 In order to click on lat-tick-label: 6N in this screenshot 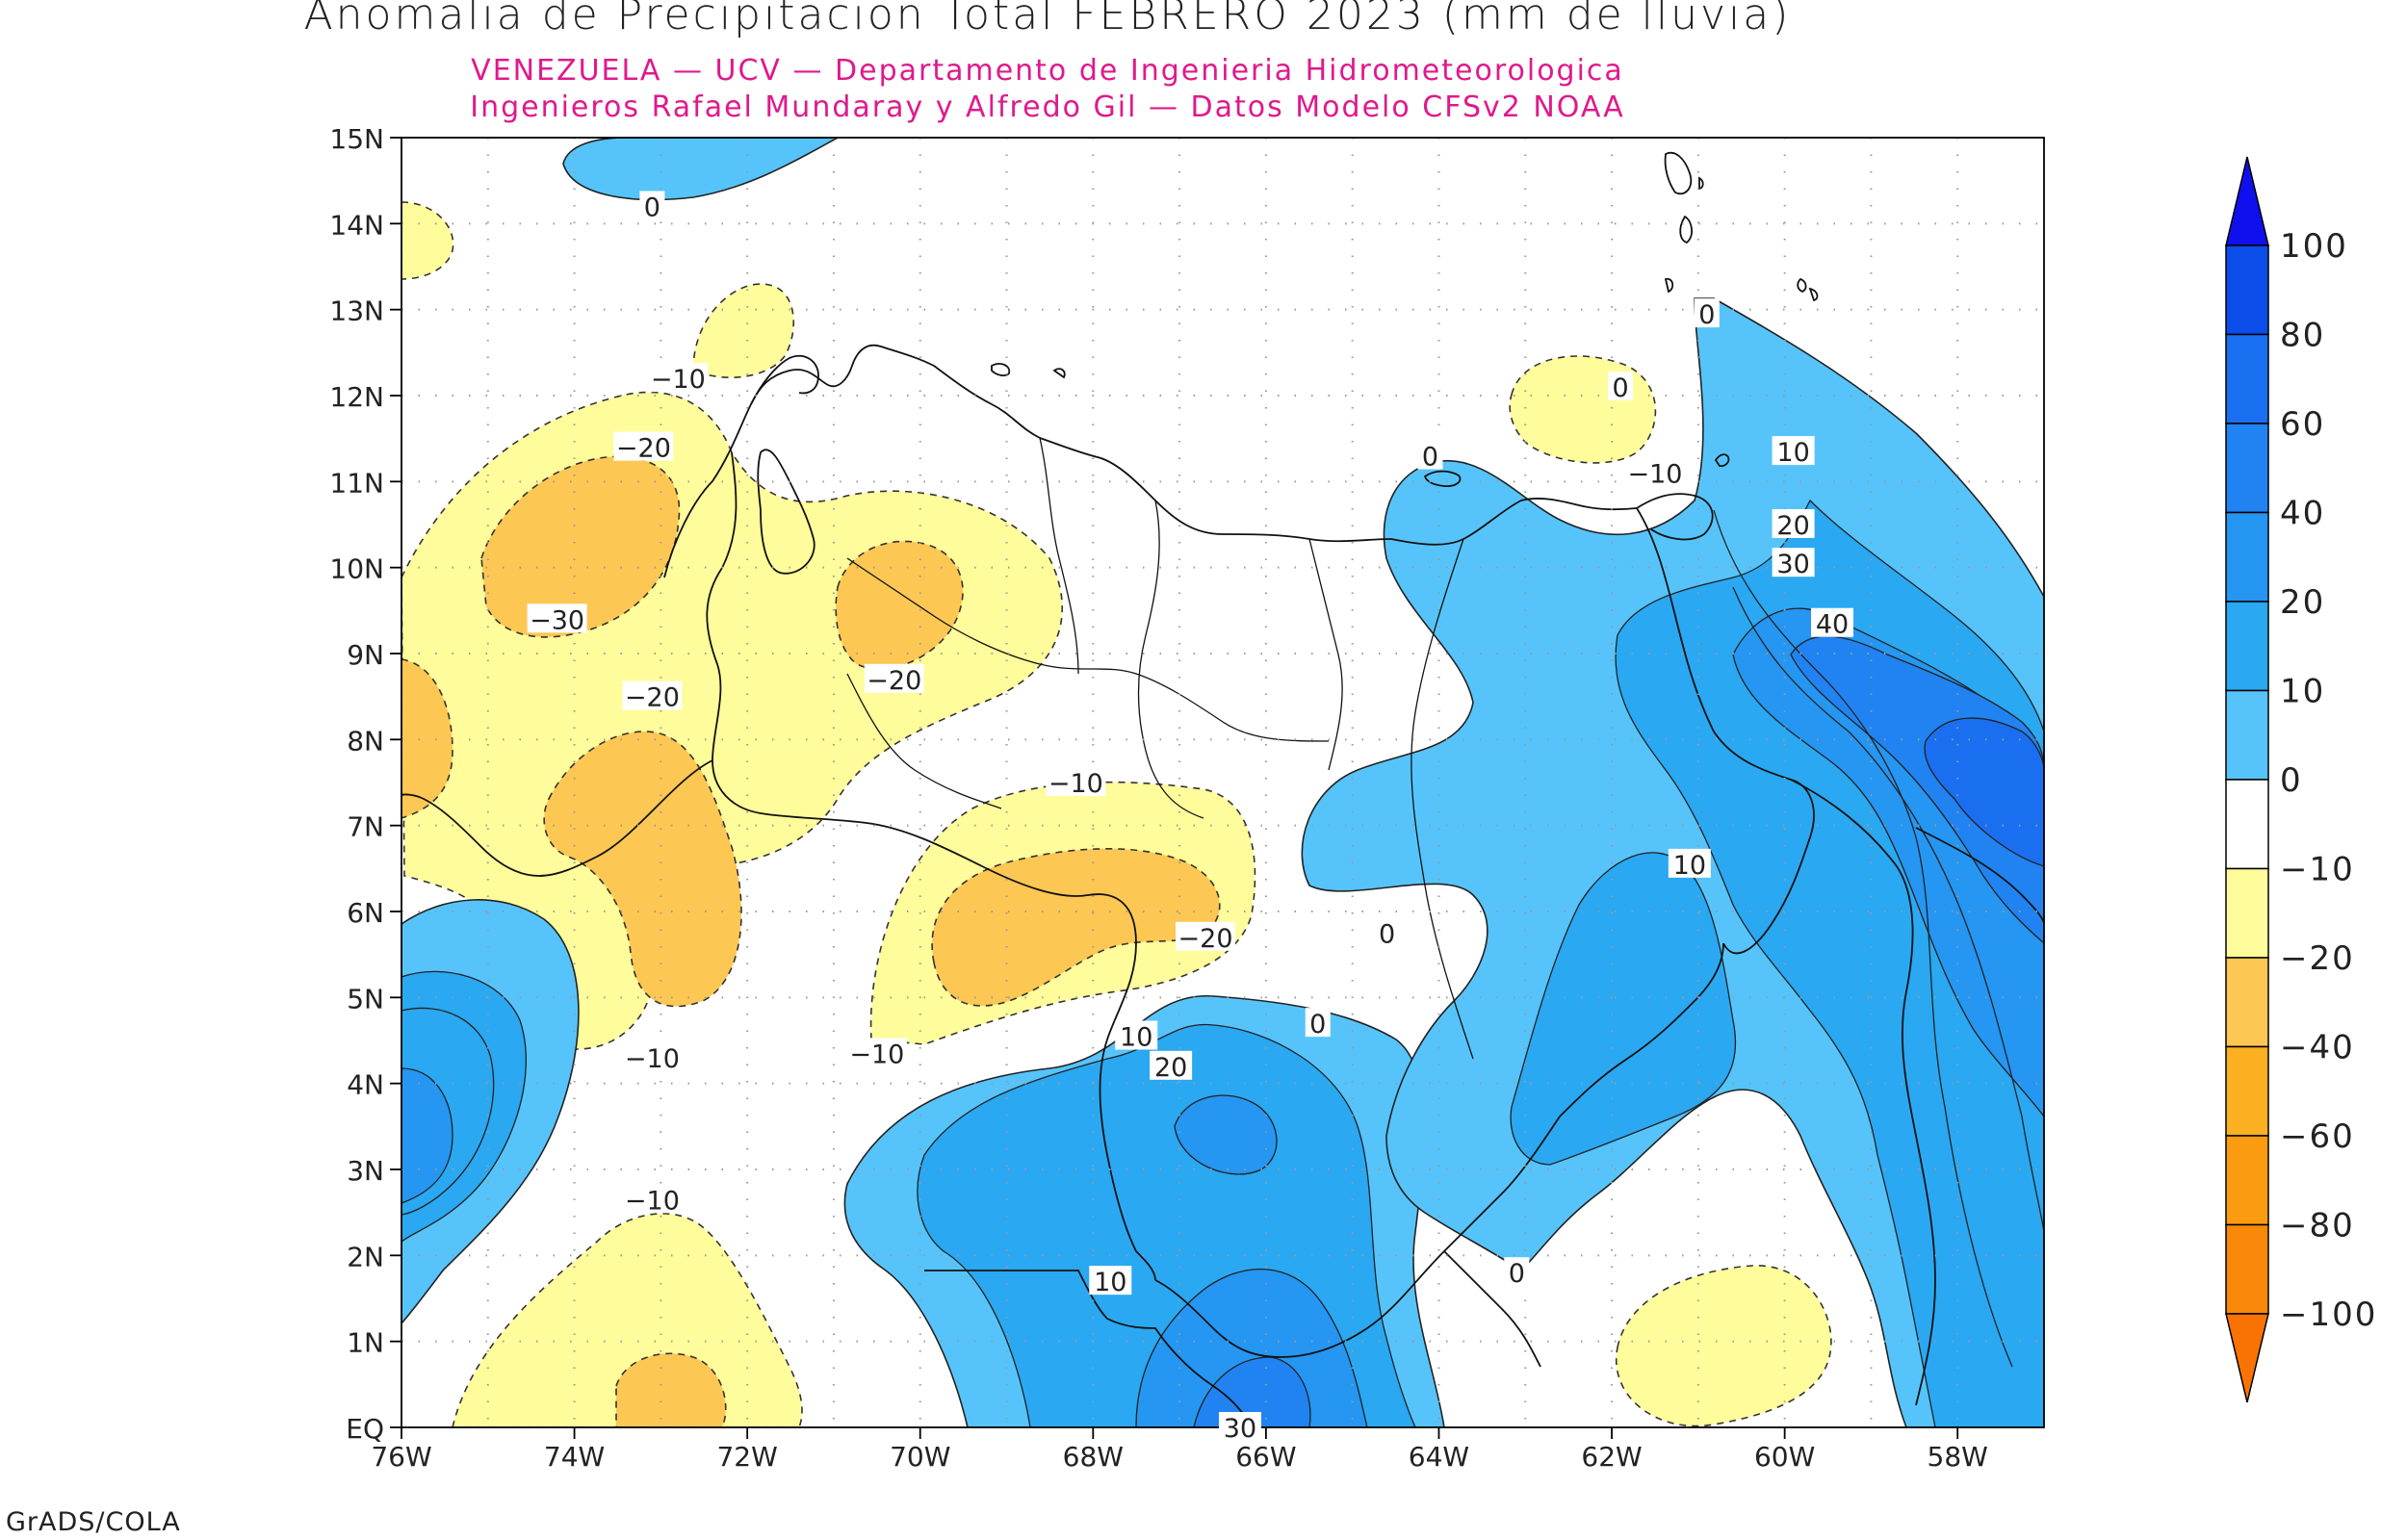, I will do `click(366, 913)`.